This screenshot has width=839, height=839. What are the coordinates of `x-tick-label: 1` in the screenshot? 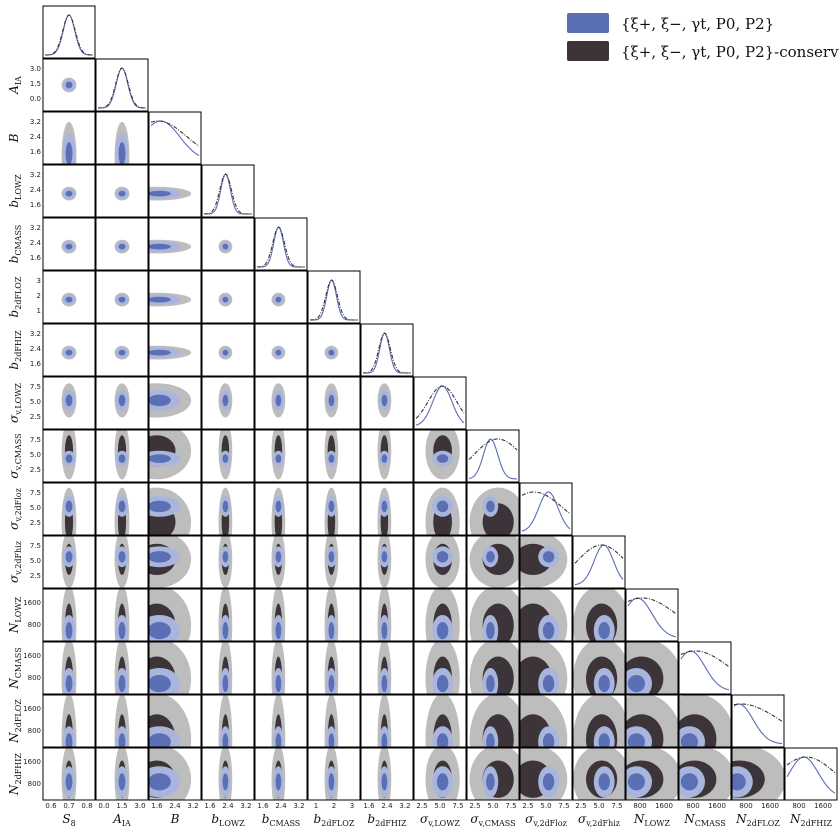 It's located at (316, 806).